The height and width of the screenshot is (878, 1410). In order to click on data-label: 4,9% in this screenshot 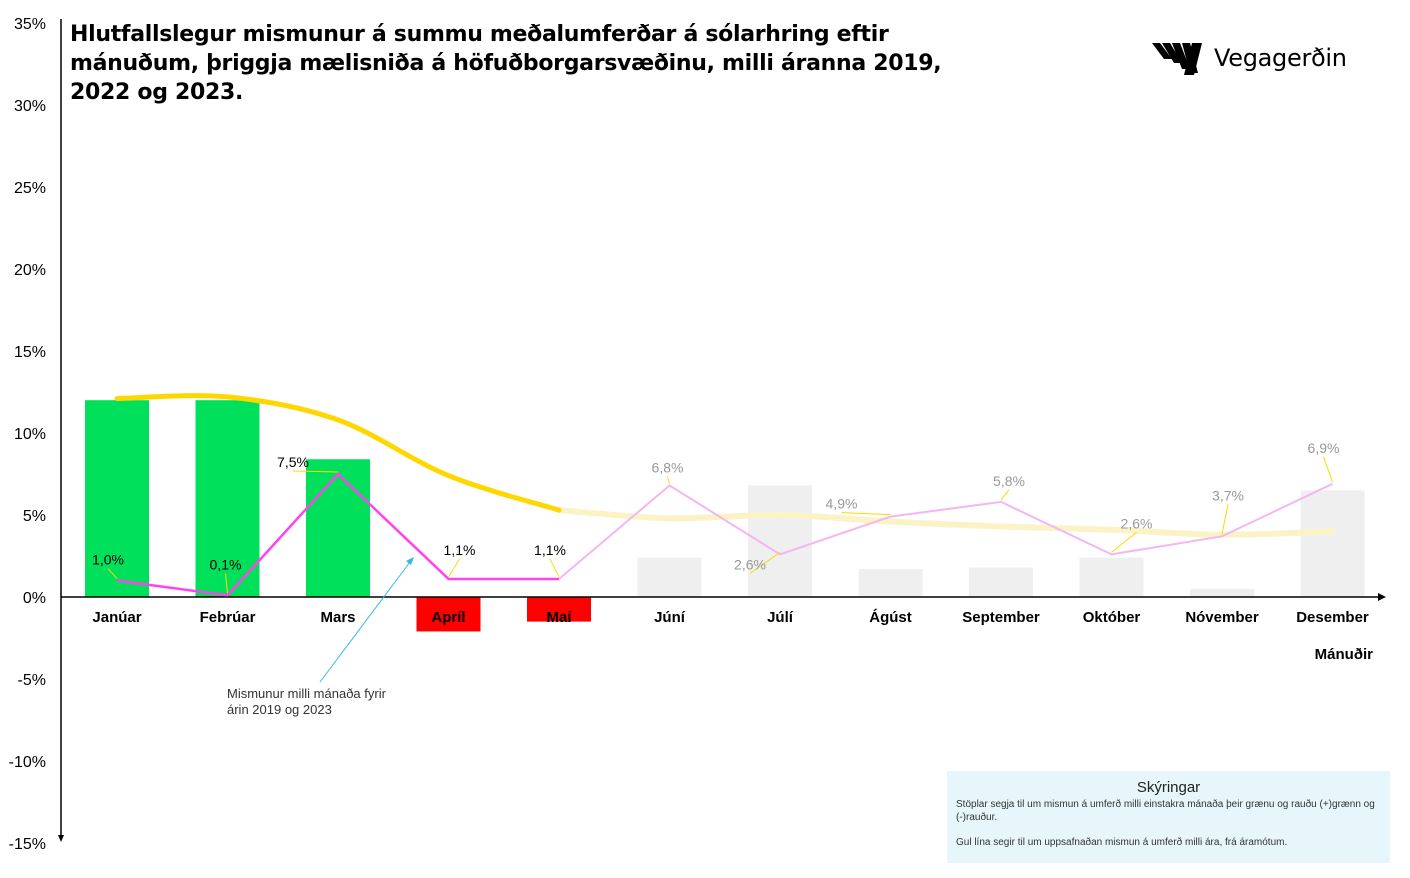, I will do `click(842, 504)`.